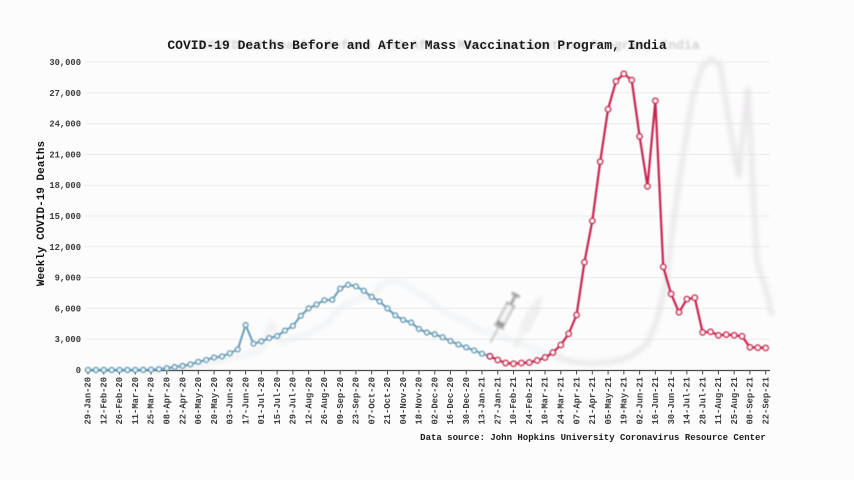 The image size is (854, 480). I want to click on svg-text: 08-Apr-20, so click(168, 401).